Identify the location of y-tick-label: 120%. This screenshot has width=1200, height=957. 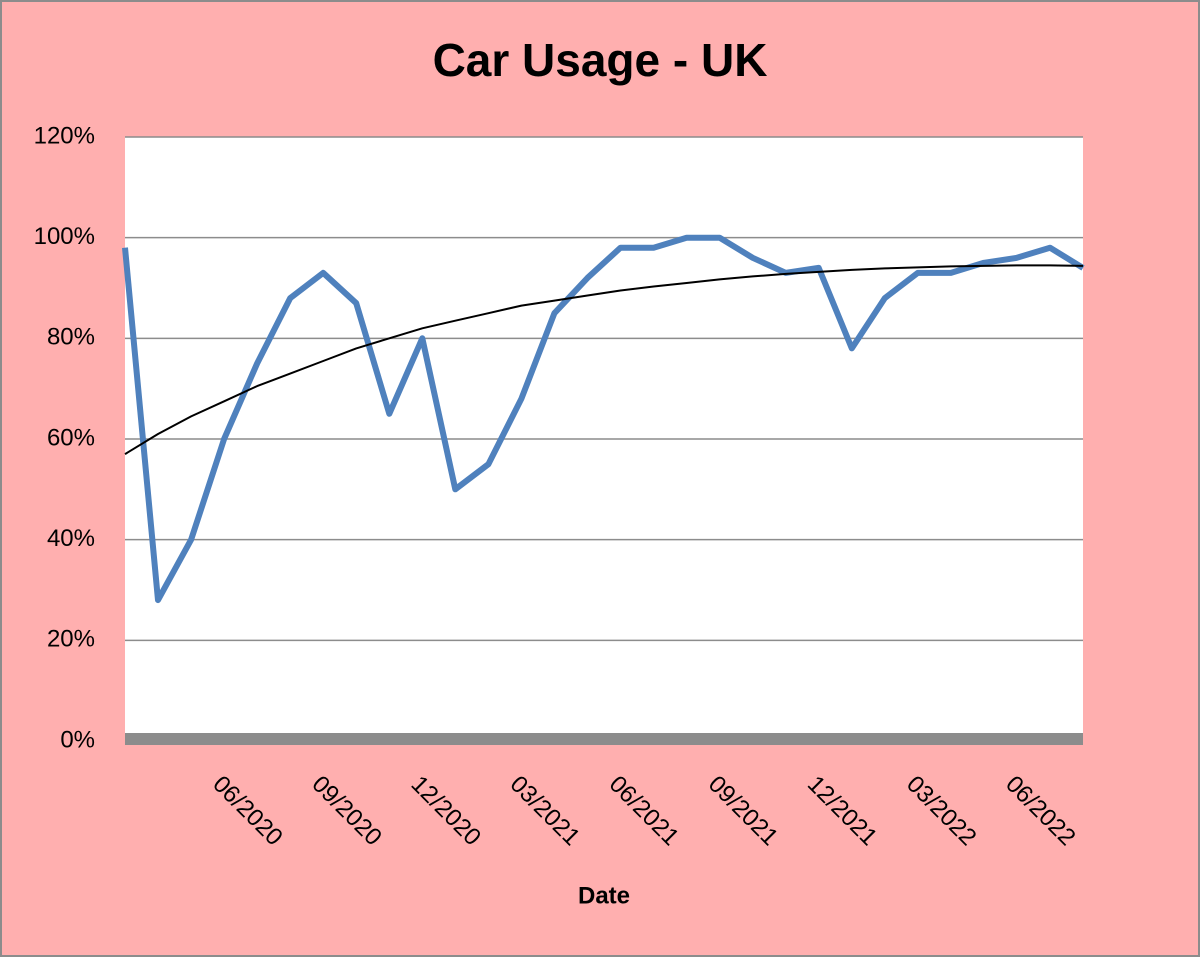
(64, 135).